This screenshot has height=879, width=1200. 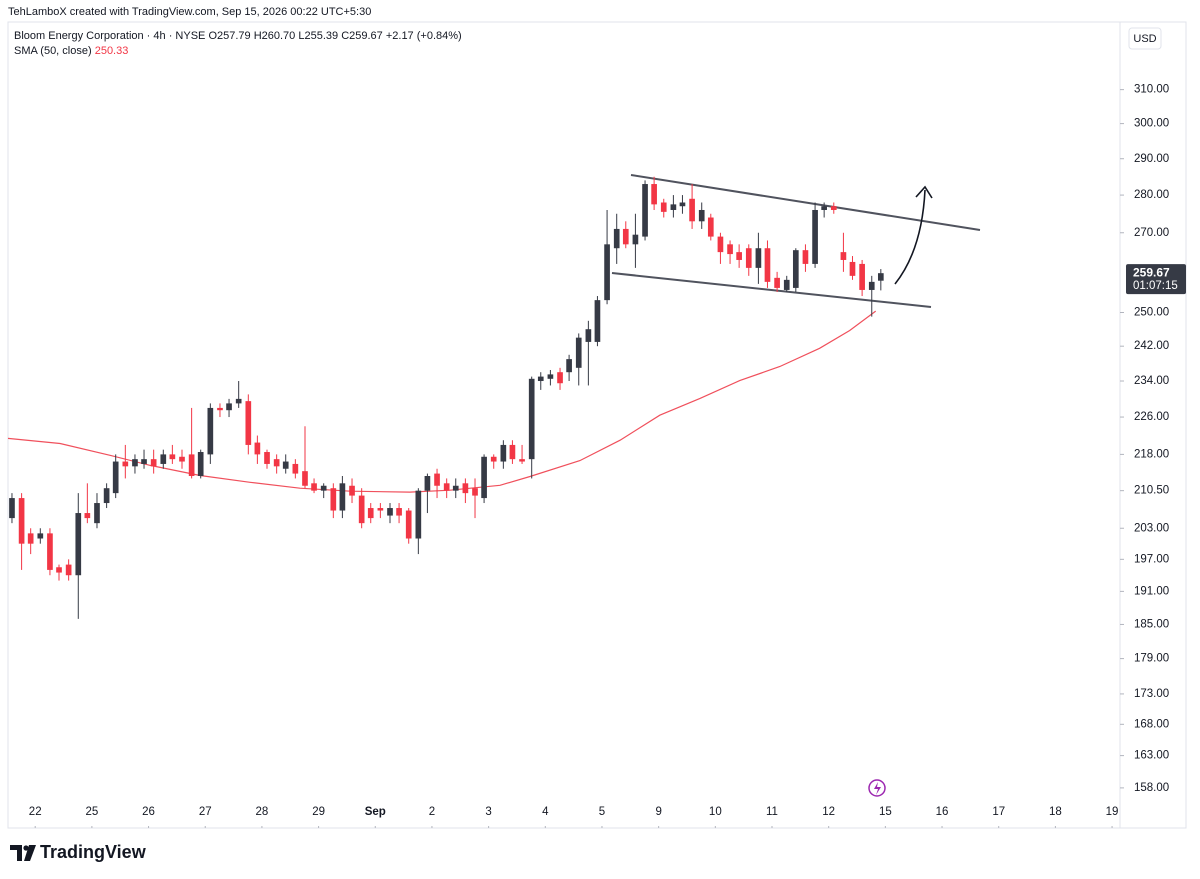 What do you see at coordinates (262, 812) in the screenshot?
I see `x-tick-label: 28` at bounding box center [262, 812].